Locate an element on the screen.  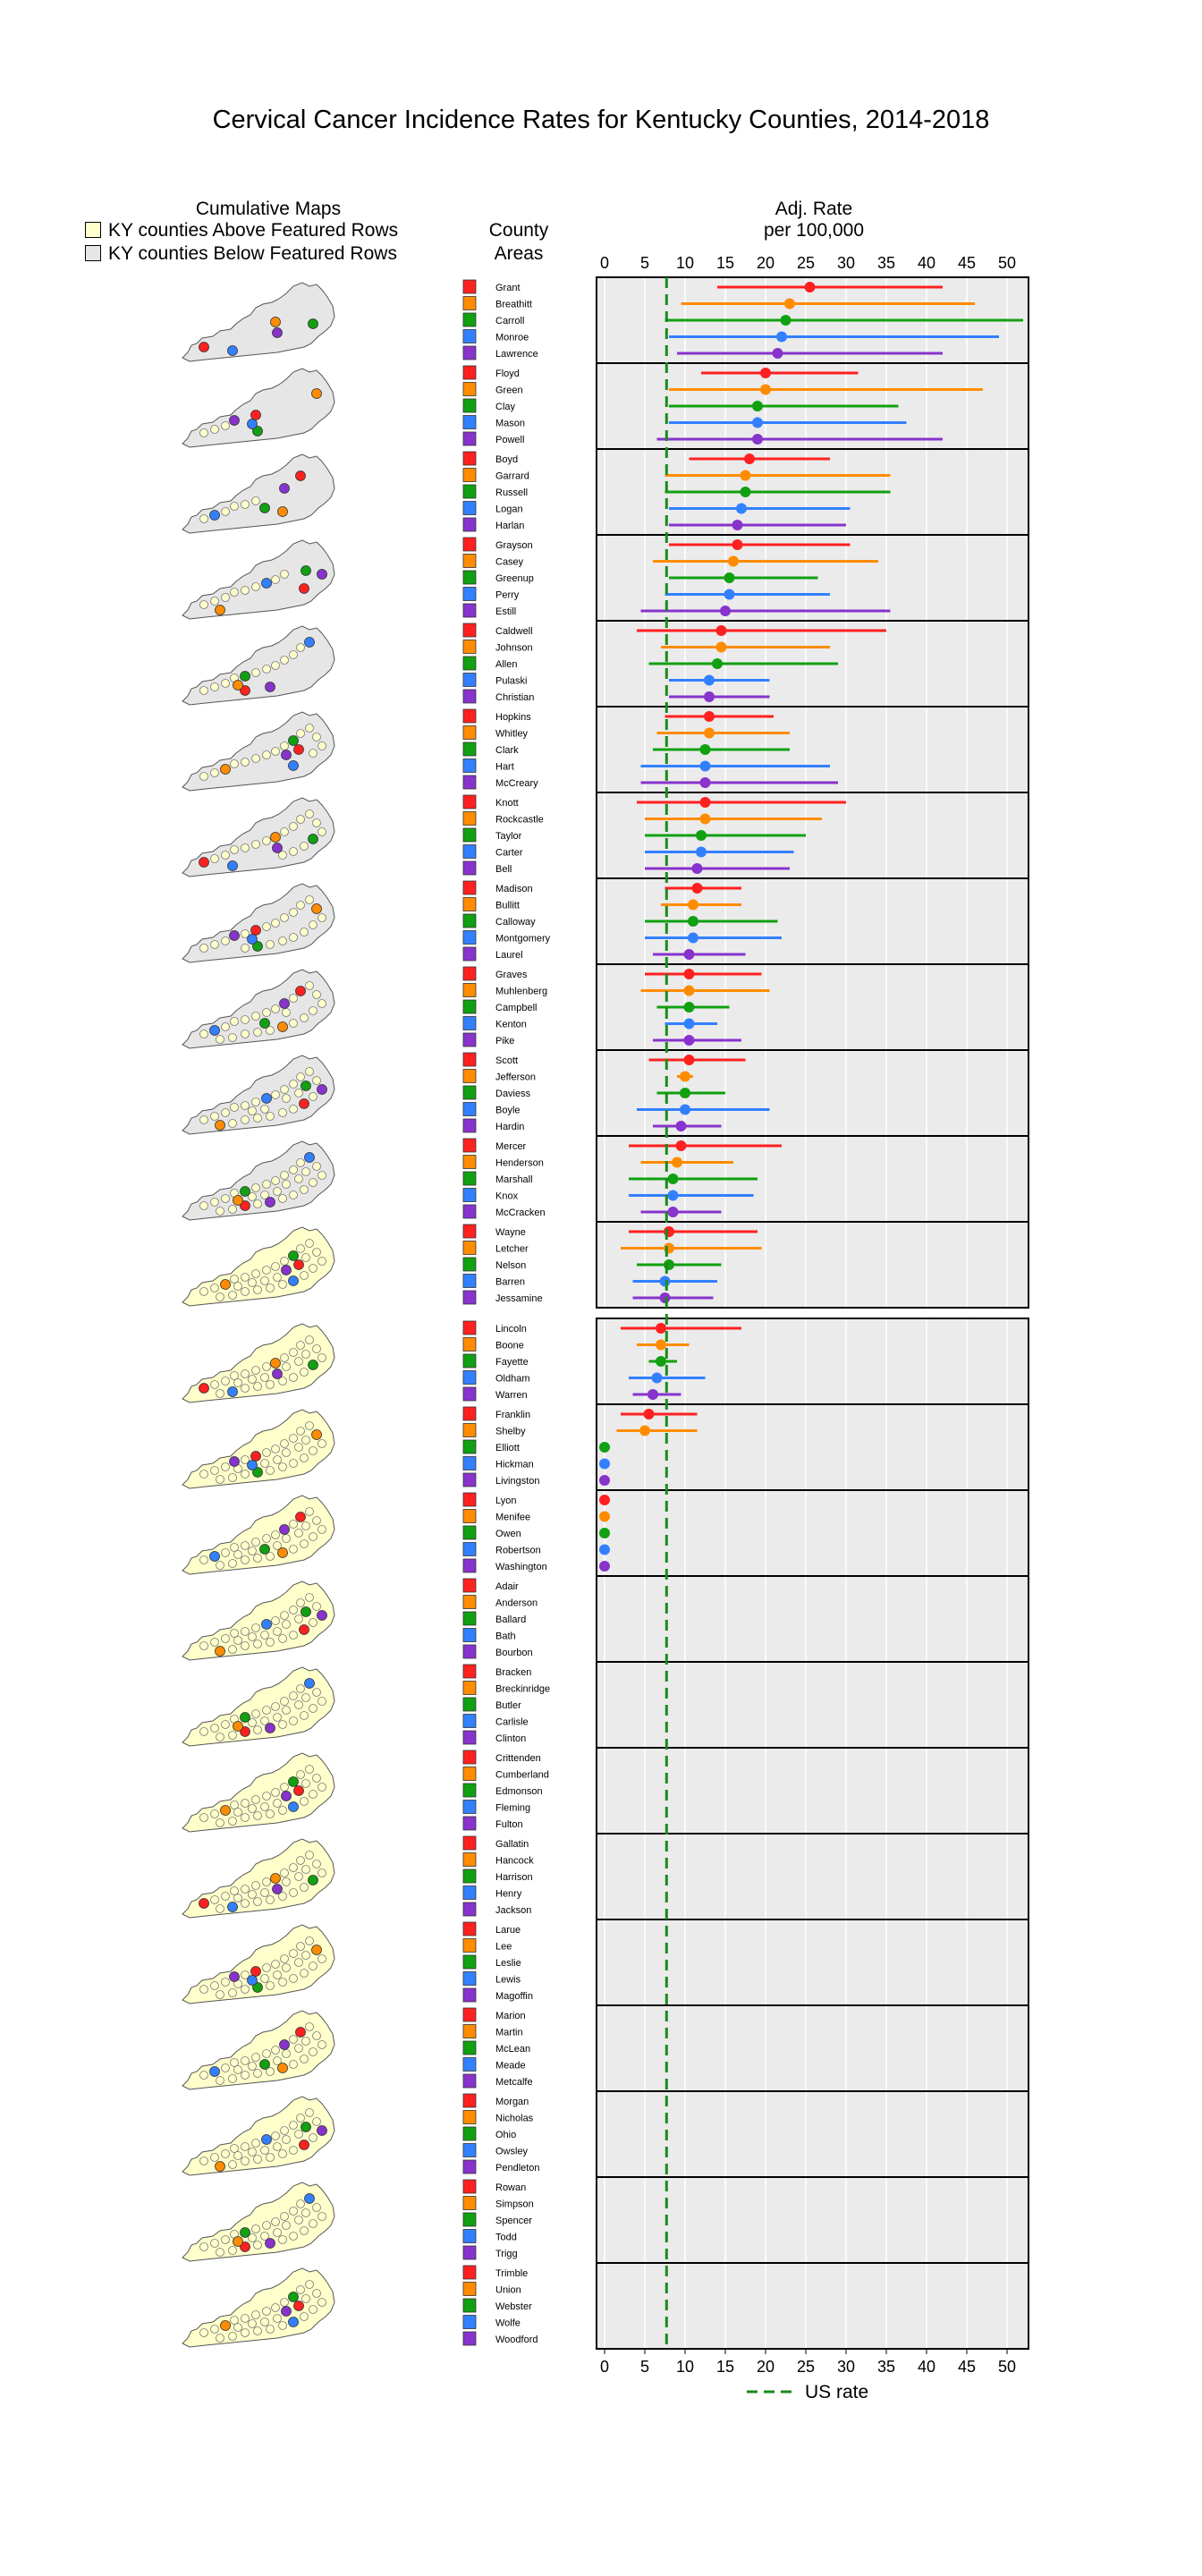
county-label-grant: Grant is located at coordinates (508, 288).